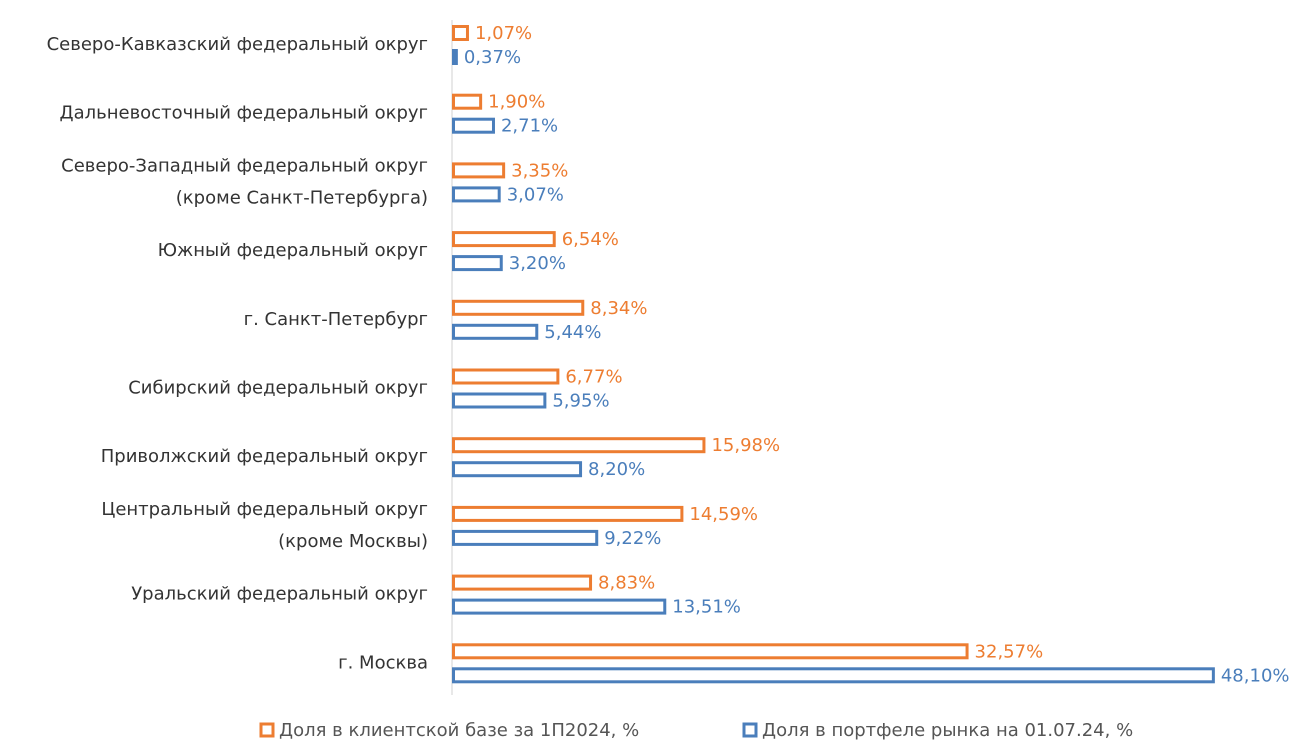 The image size is (1301, 740). I want to click on value-label: 2,71%, so click(529, 126).